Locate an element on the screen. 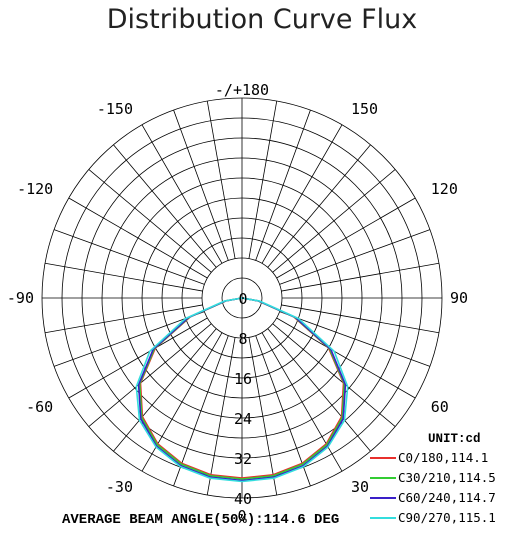 The height and width of the screenshot is (542, 524). angle-label: -150 is located at coordinates (115, 109).